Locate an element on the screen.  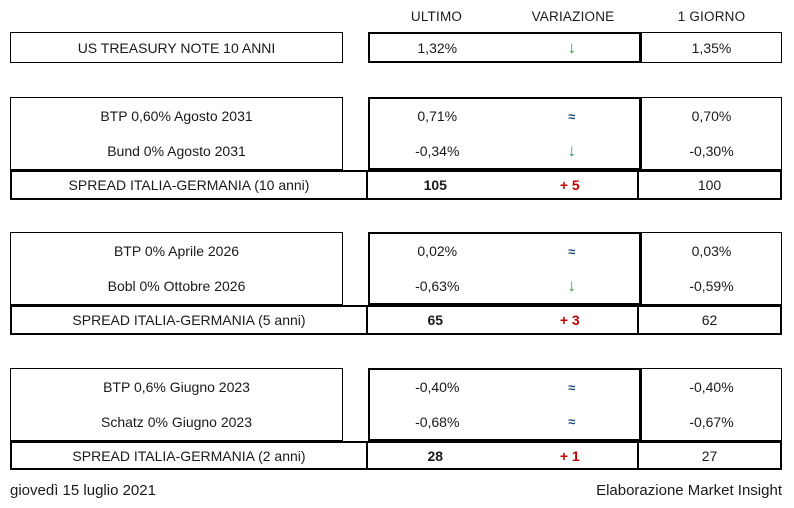
bond-label: Bobl 0% Ottobre 2026 is located at coordinates (176, 286).